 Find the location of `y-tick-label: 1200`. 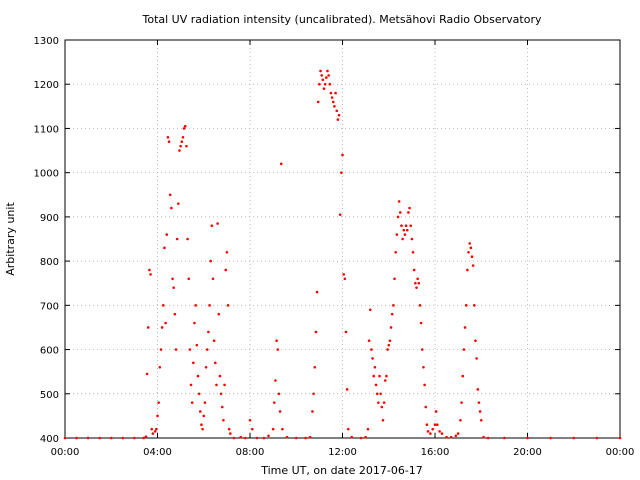

y-tick-label: 1200 is located at coordinates (46, 85).